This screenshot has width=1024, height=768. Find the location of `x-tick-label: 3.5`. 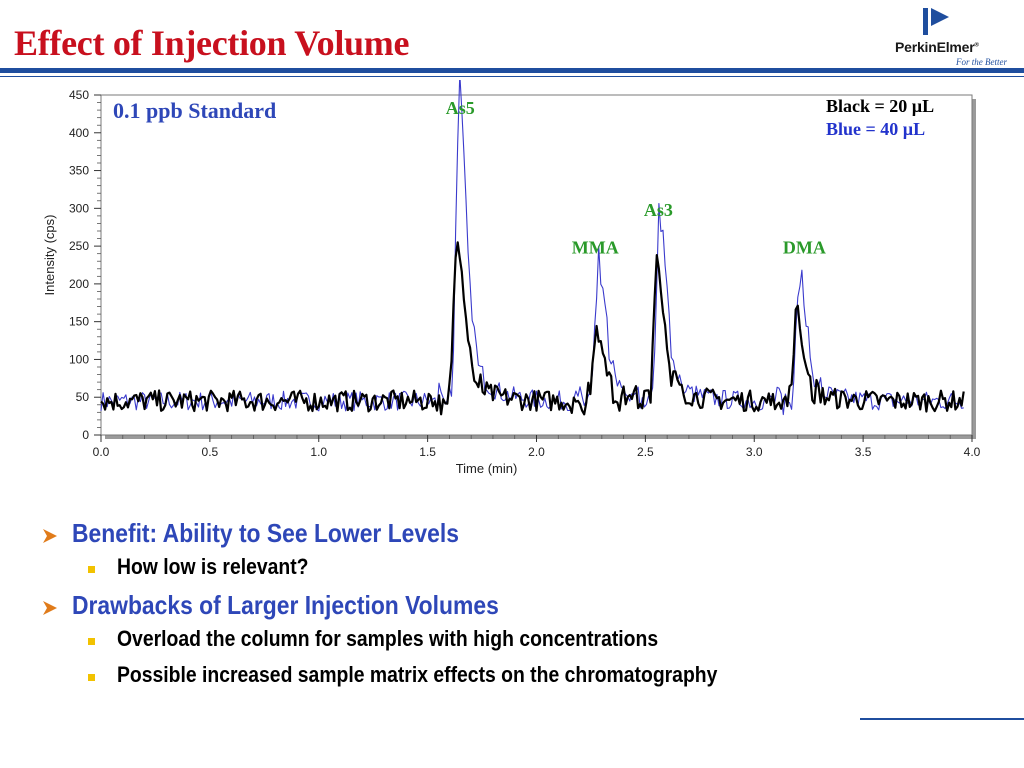

x-tick-label: 3.5 is located at coordinates (863, 452).